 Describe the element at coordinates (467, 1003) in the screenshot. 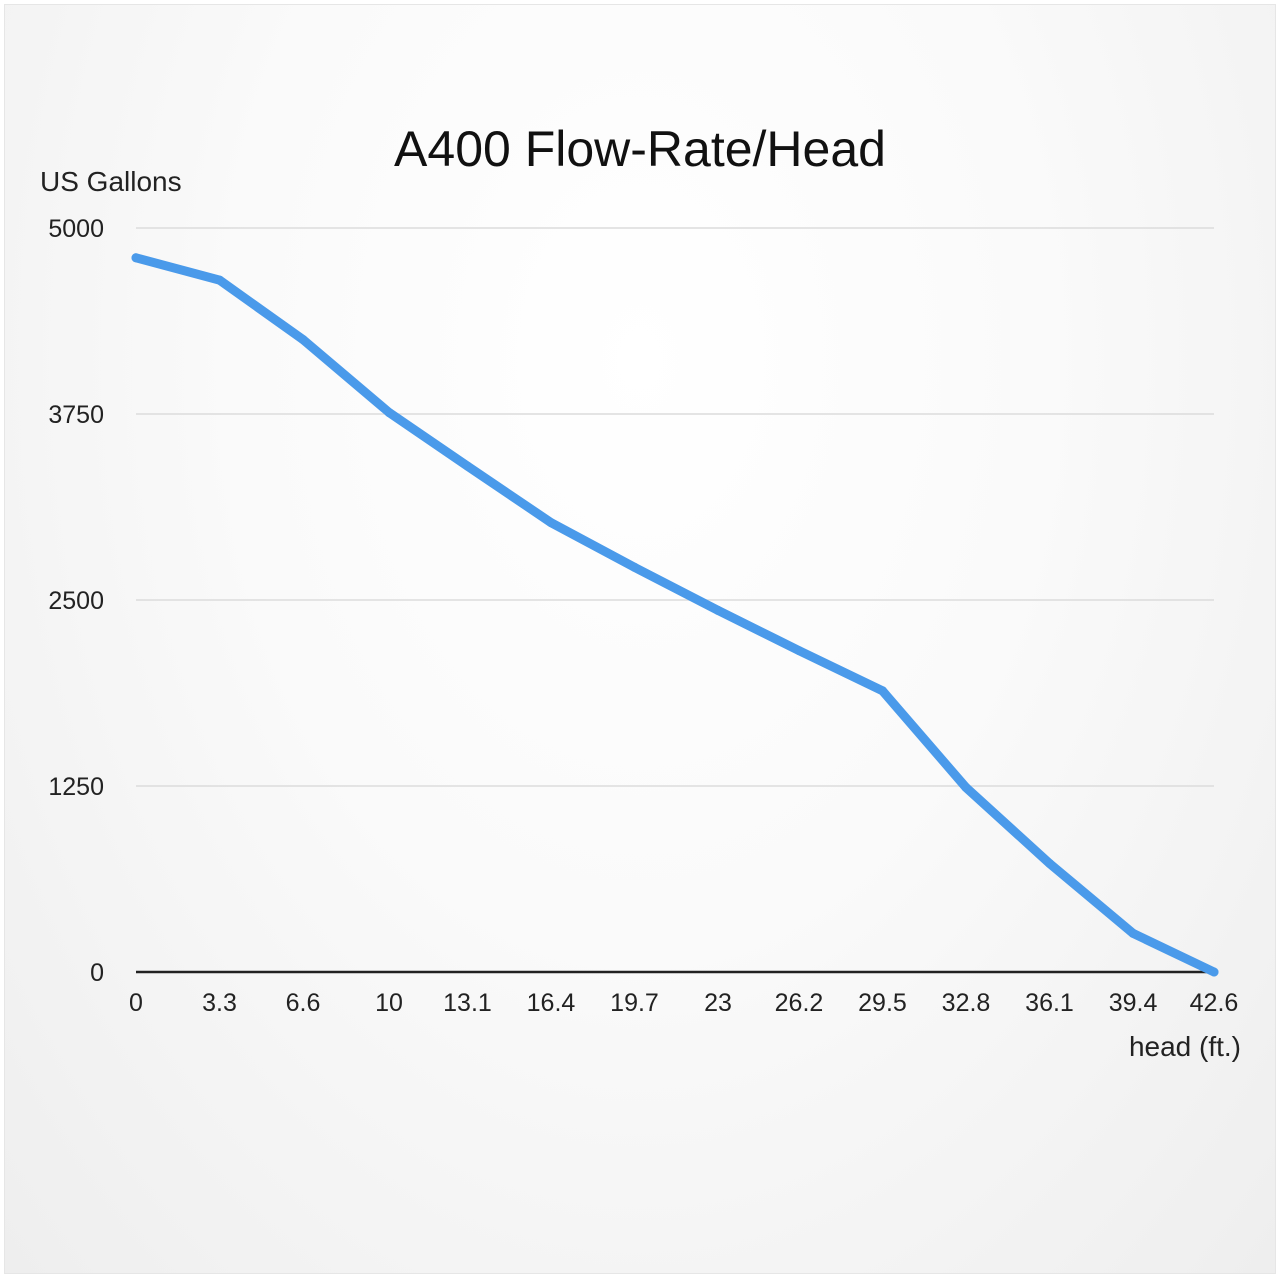

I see `x-tick-label: 13.1` at that location.